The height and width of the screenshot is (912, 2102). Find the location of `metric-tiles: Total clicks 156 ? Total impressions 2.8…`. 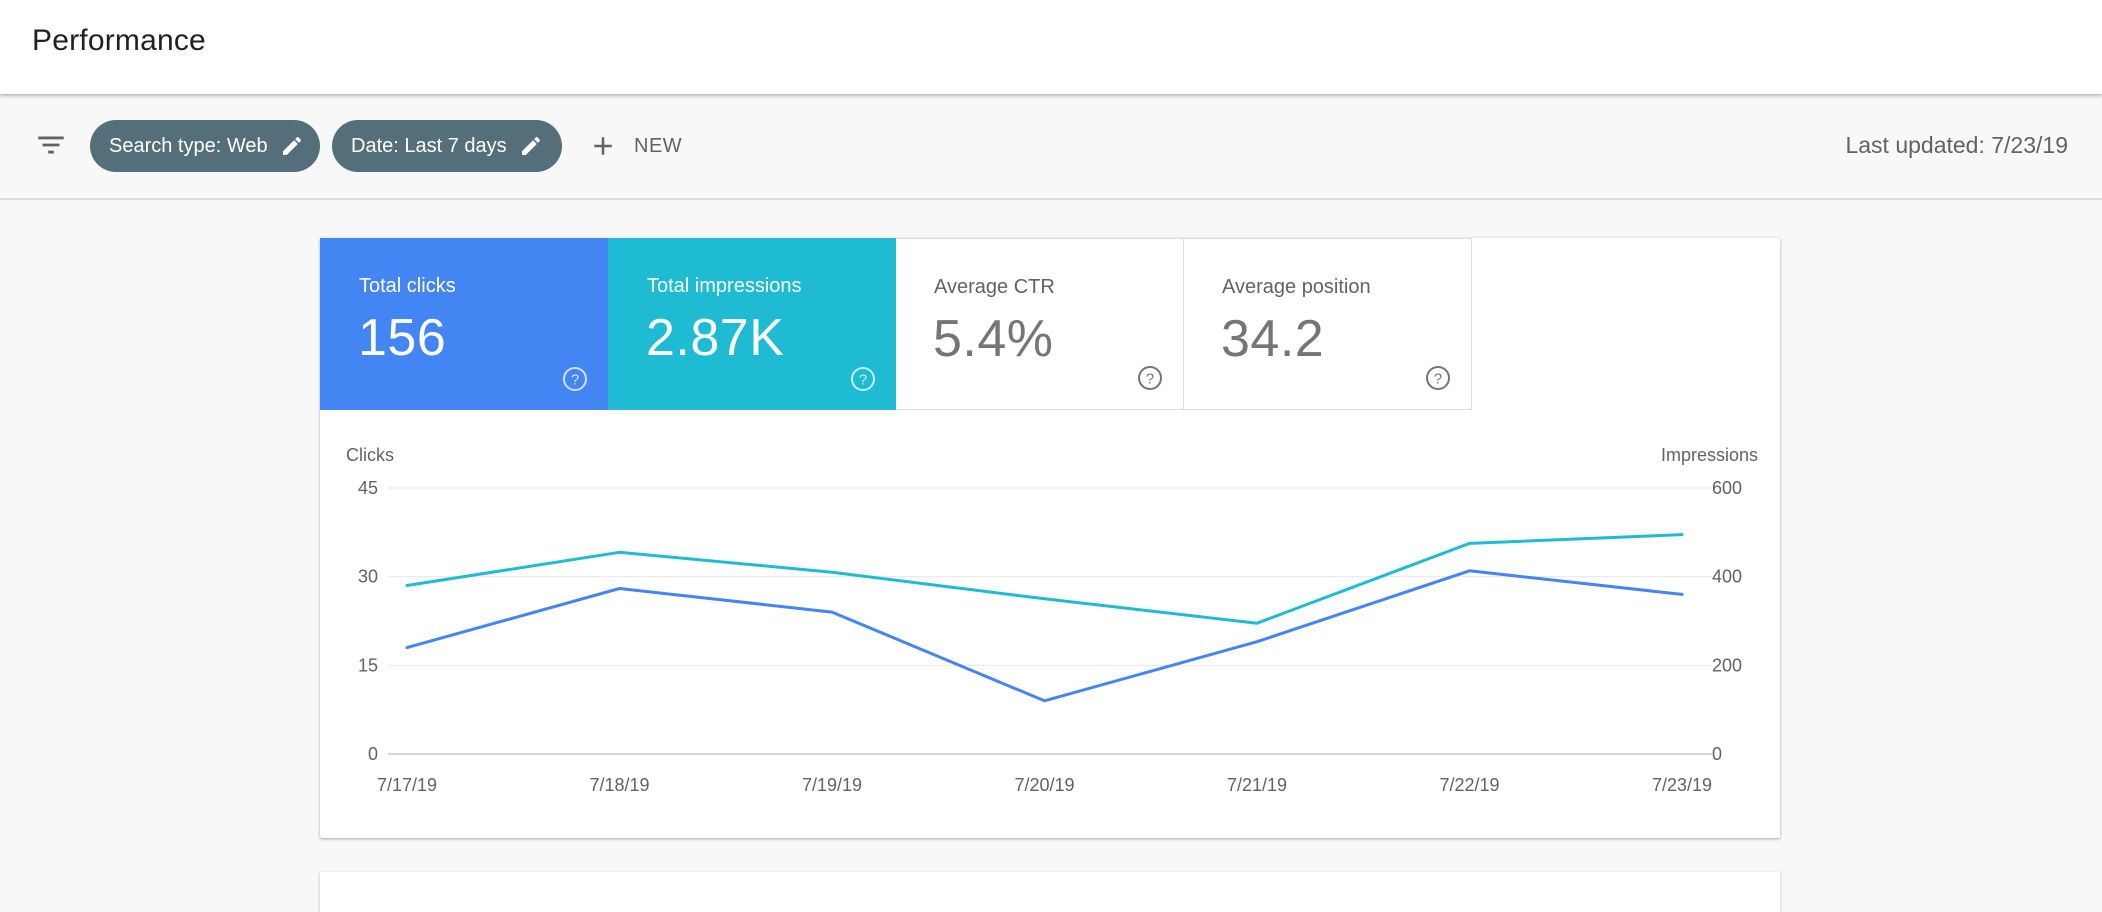

metric-tiles: Total clicks 156 ? Total impressions 2.8… is located at coordinates (896, 324).